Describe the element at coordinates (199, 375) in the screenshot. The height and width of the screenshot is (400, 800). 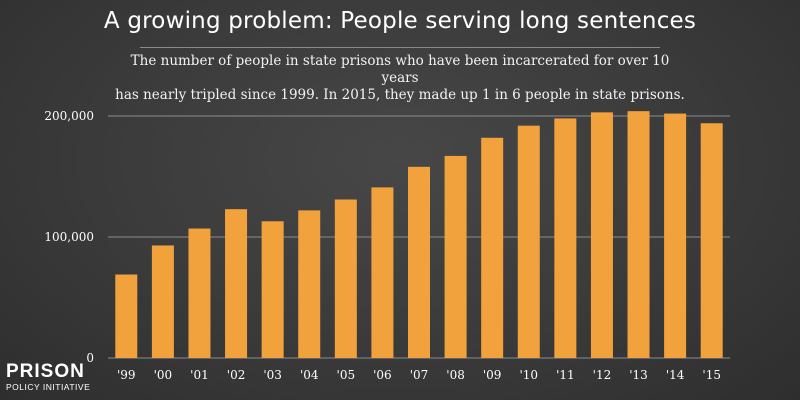
I see `x-tick-label: '01` at that location.